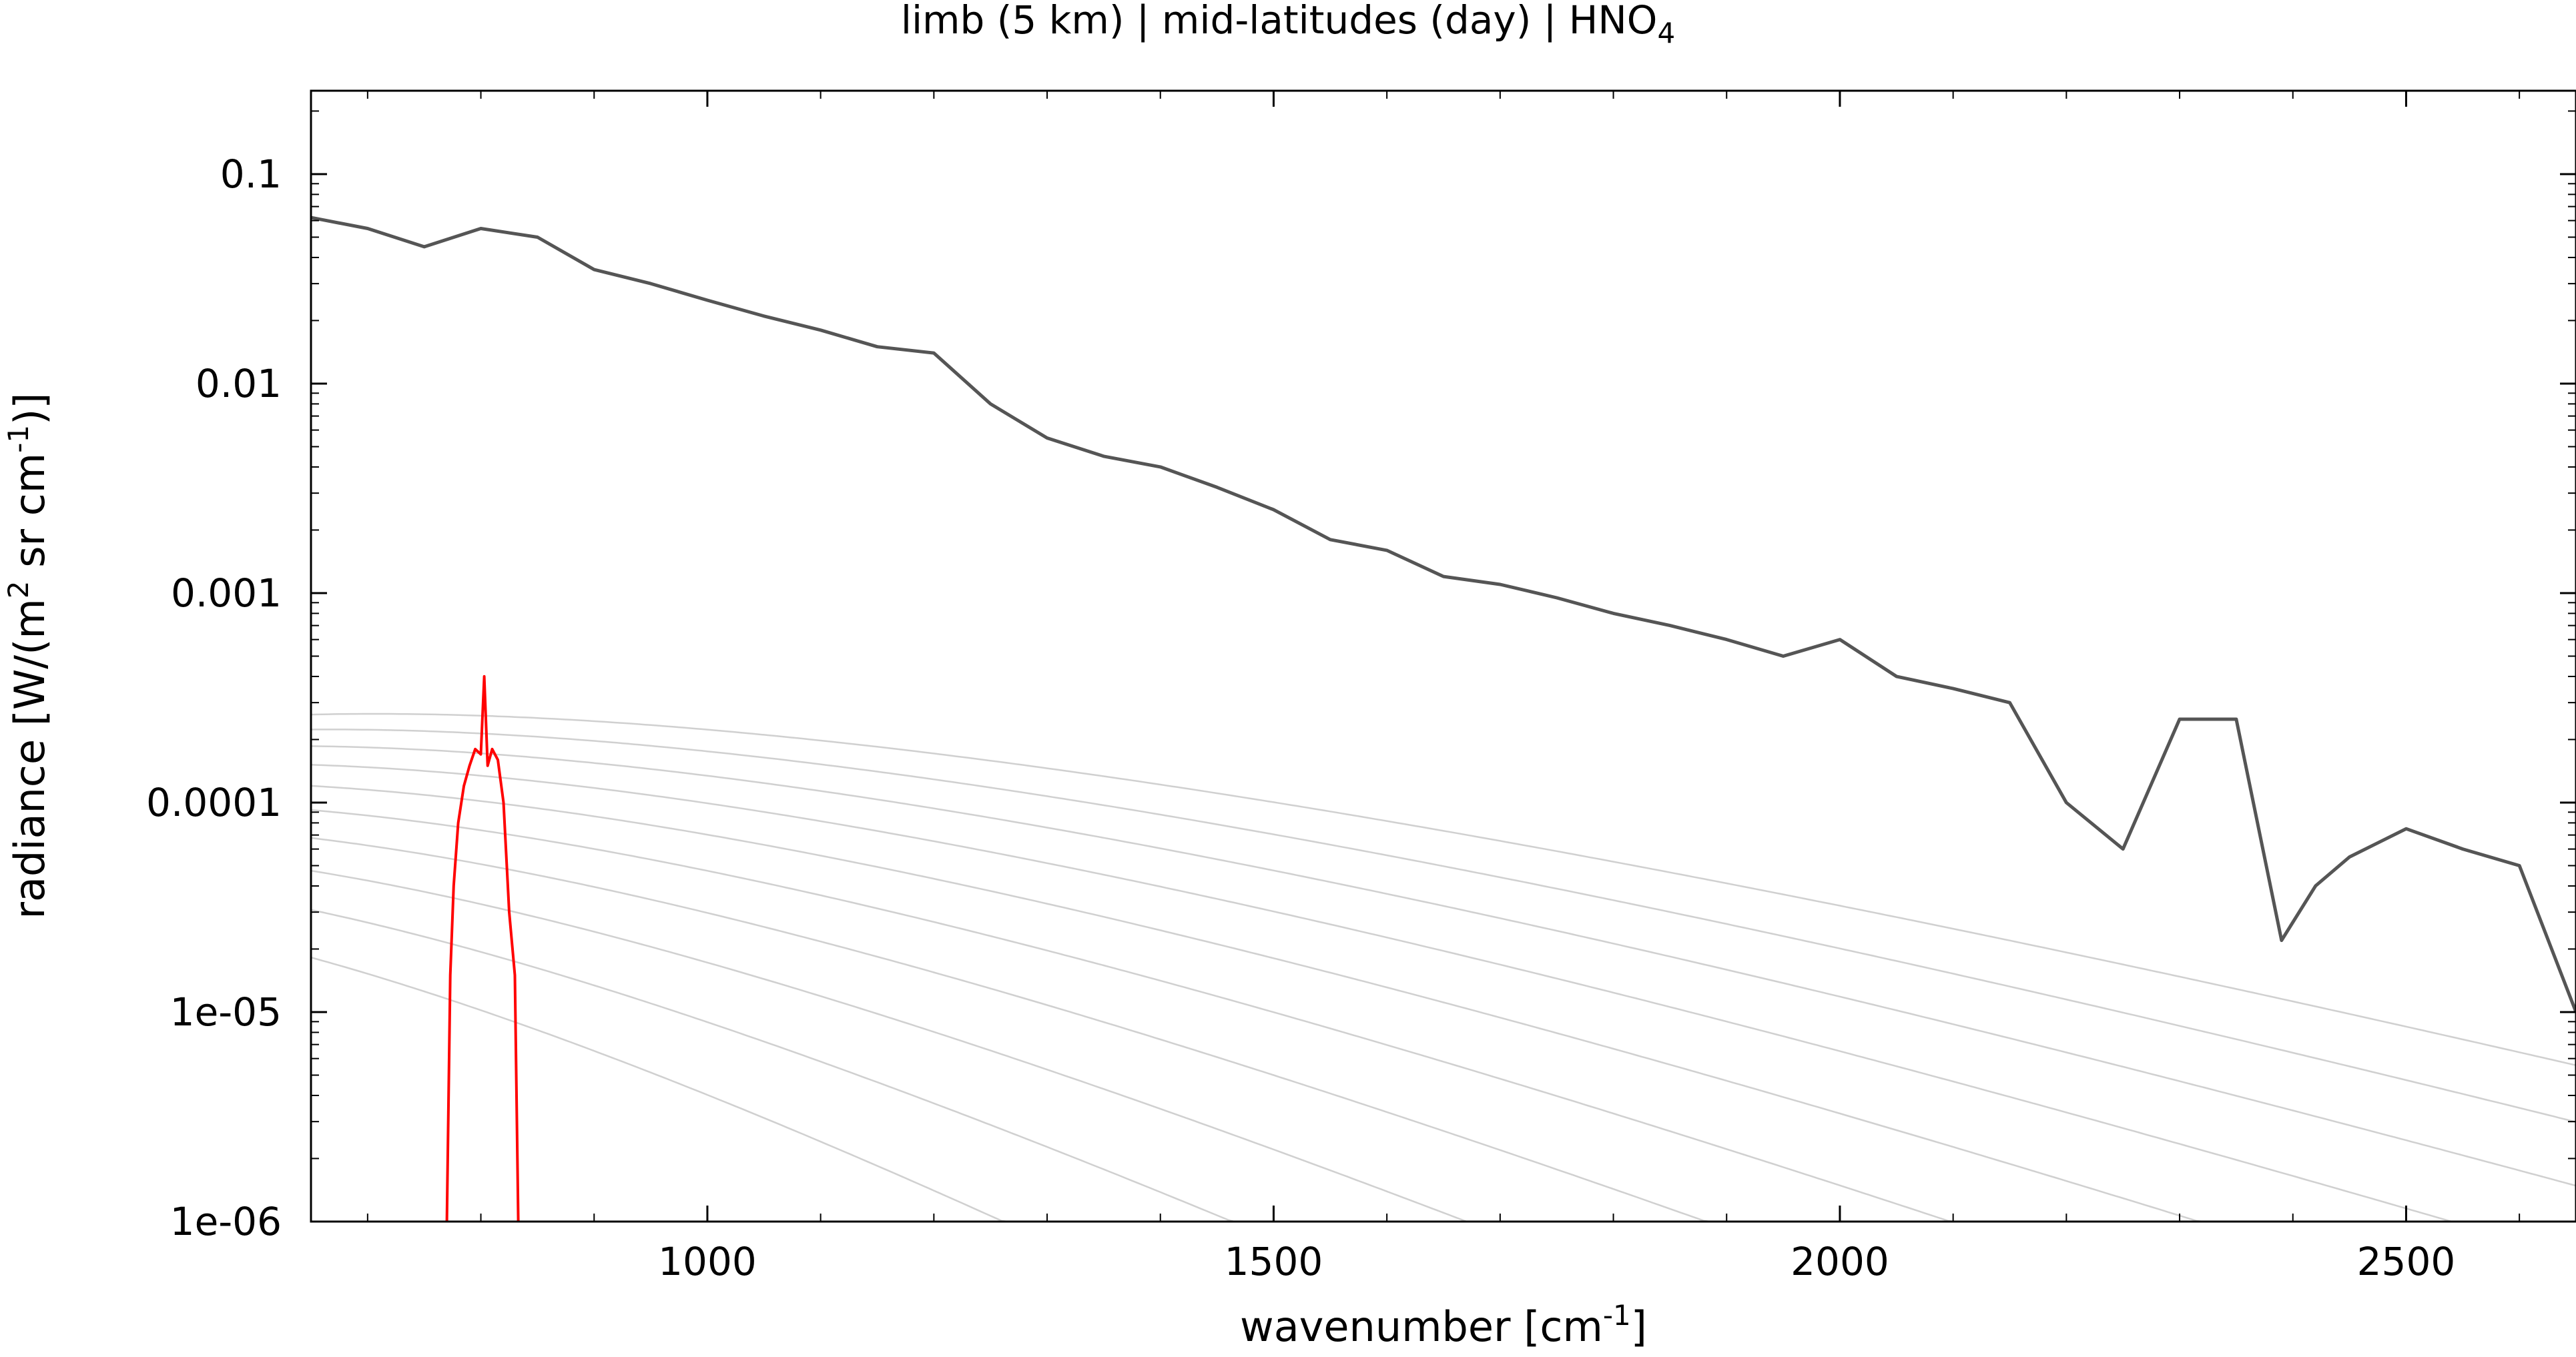 The height and width of the screenshot is (1357, 2576). I want to click on x-tick-label: 2000, so click(1840, 1261).